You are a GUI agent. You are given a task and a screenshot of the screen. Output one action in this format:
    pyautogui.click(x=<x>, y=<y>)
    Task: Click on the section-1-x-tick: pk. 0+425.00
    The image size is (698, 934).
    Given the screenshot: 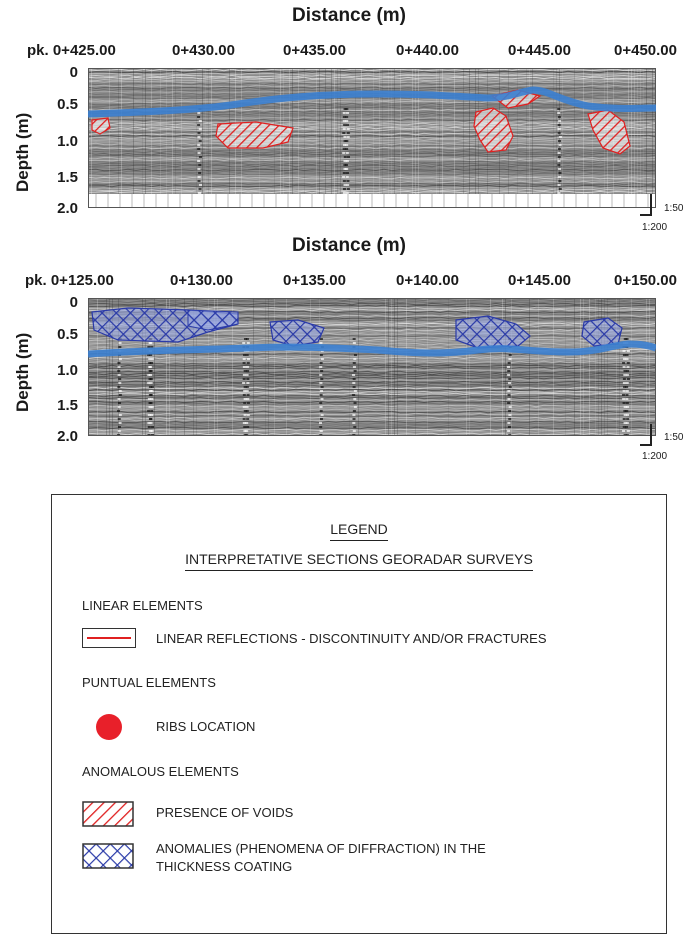 What is the action you would take?
    pyautogui.click(x=71, y=50)
    